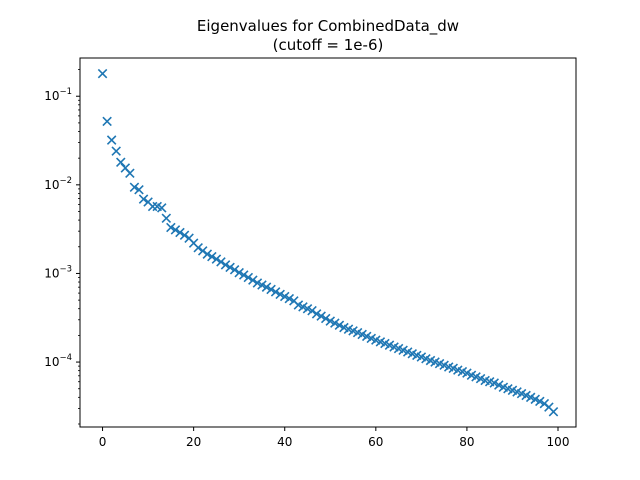  I want to click on x-tick-label: 0, so click(103, 442).